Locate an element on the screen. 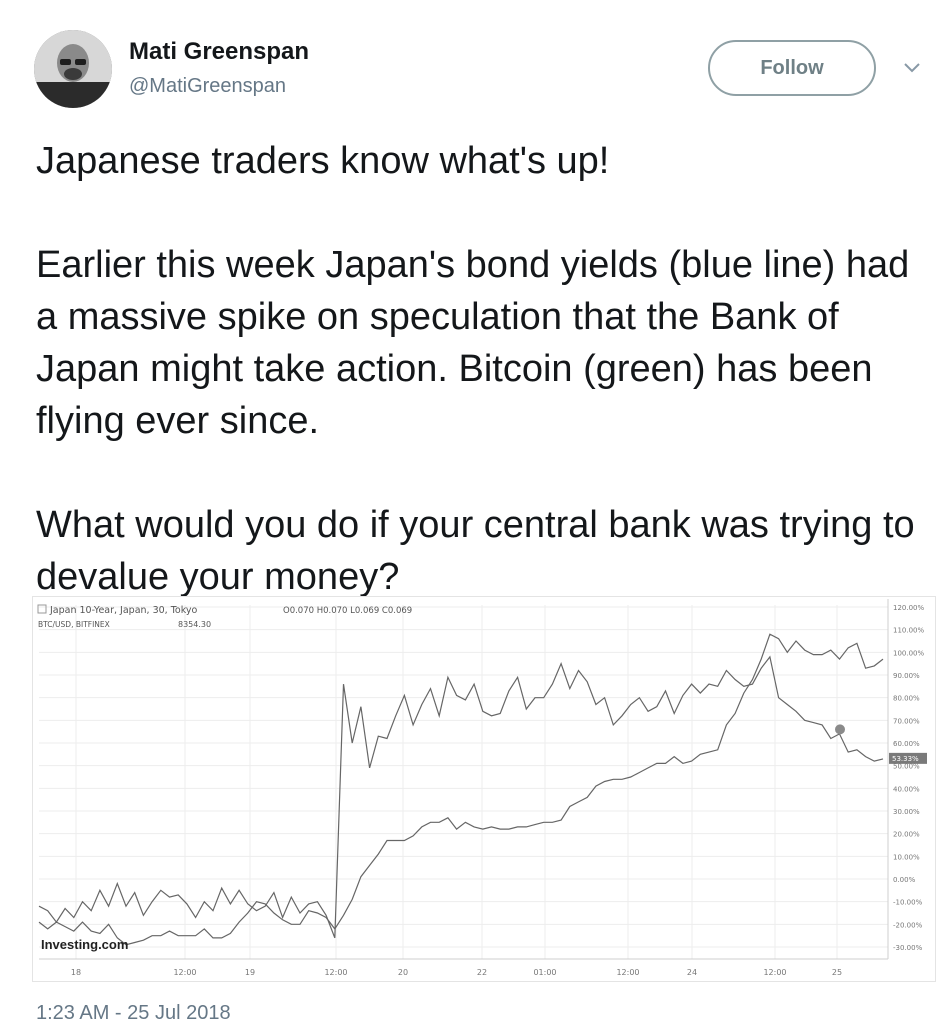 The image size is (942, 1034). y-tick-label: 10.00% is located at coordinates (906, 857).